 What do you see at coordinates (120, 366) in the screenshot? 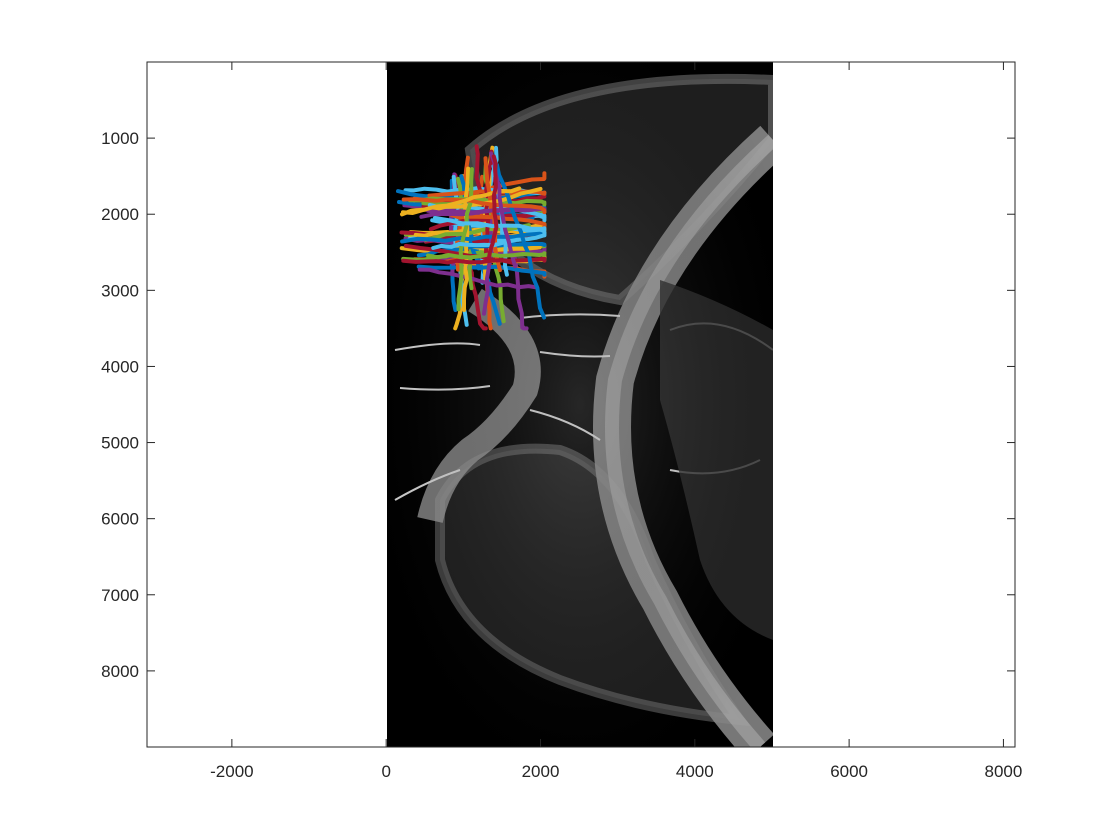
I see `y-tick-label: 4000` at bounding box center [120, 366].